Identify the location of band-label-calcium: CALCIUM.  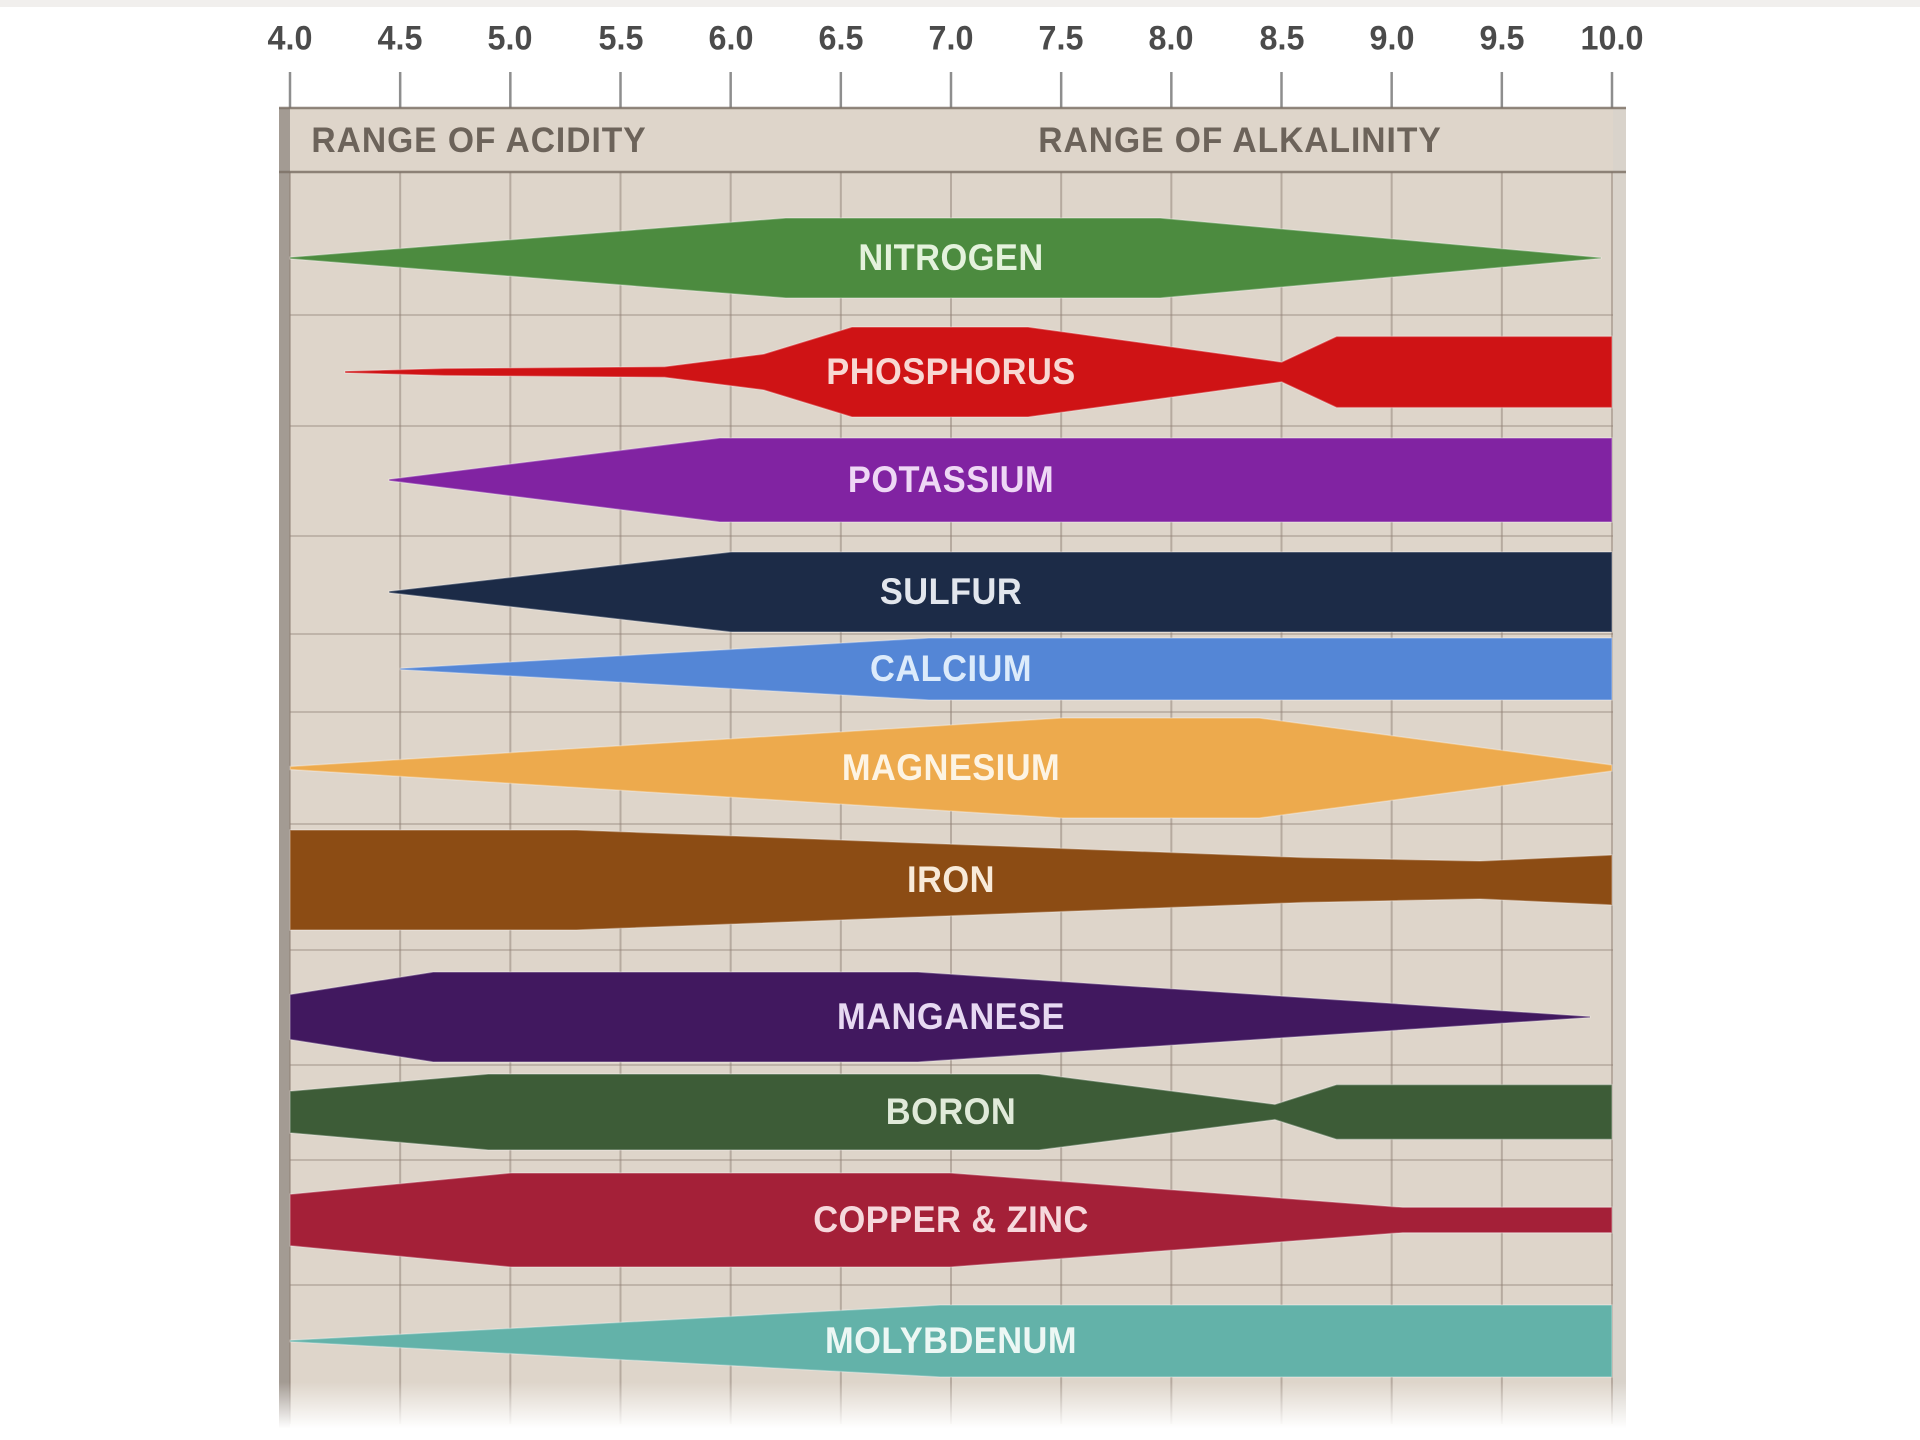
(951, 668).